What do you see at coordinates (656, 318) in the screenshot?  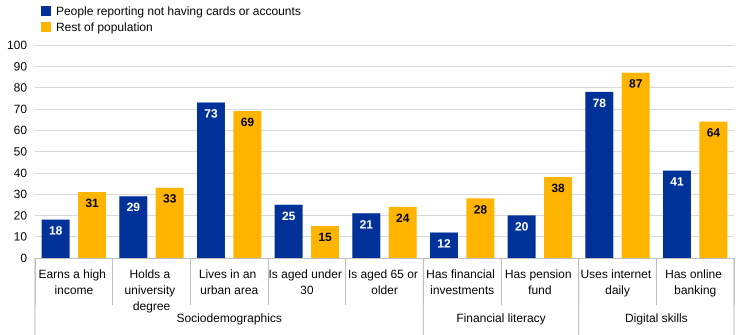 I see `text: Digital skills` at bounding box center [656, 318].